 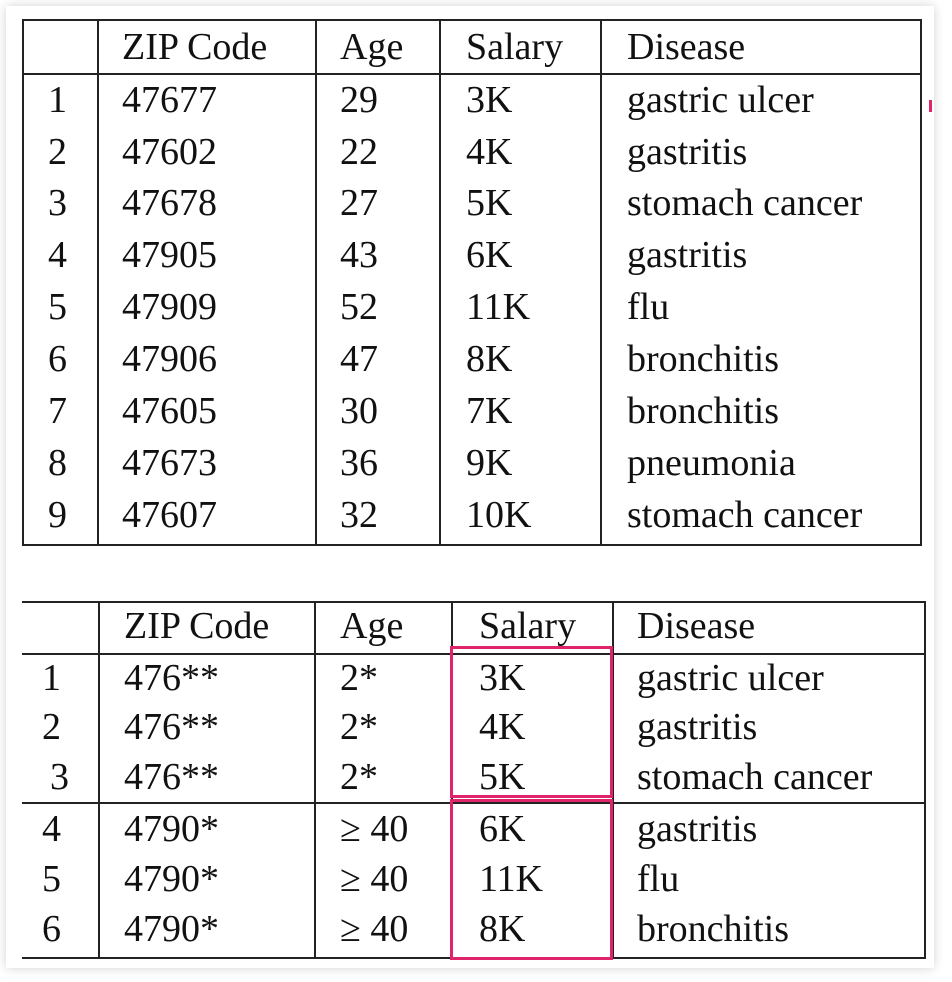 What do you see at coordinates (59, 777) in the screenshot?
I see `table2-cell-id: 3` at bounding box center [59, 777].